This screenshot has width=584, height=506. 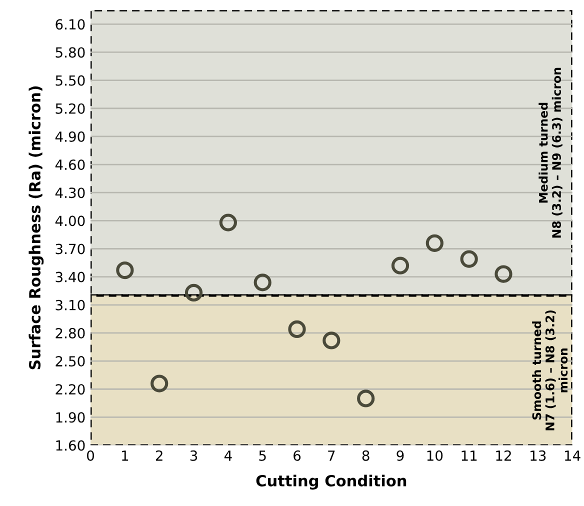 What do you see at coordinates (262, 455) in the screenshot?
I see `x-tick-label: 5` at bounding box center [262, 455].